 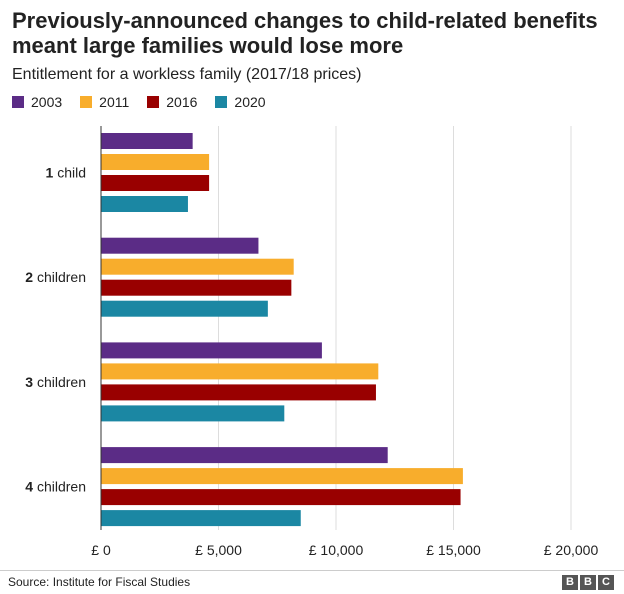 I want to click on category-number: 3, so click(x=29, y=382).